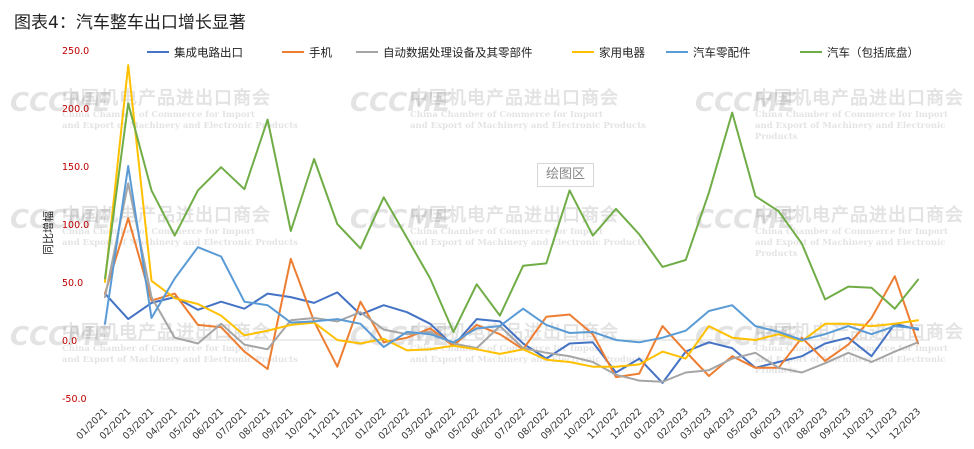 This screenshot has width=974, height=449. I want to click on chart-title: 图表4：汽车整车出口增长显著, so click(130, 23).